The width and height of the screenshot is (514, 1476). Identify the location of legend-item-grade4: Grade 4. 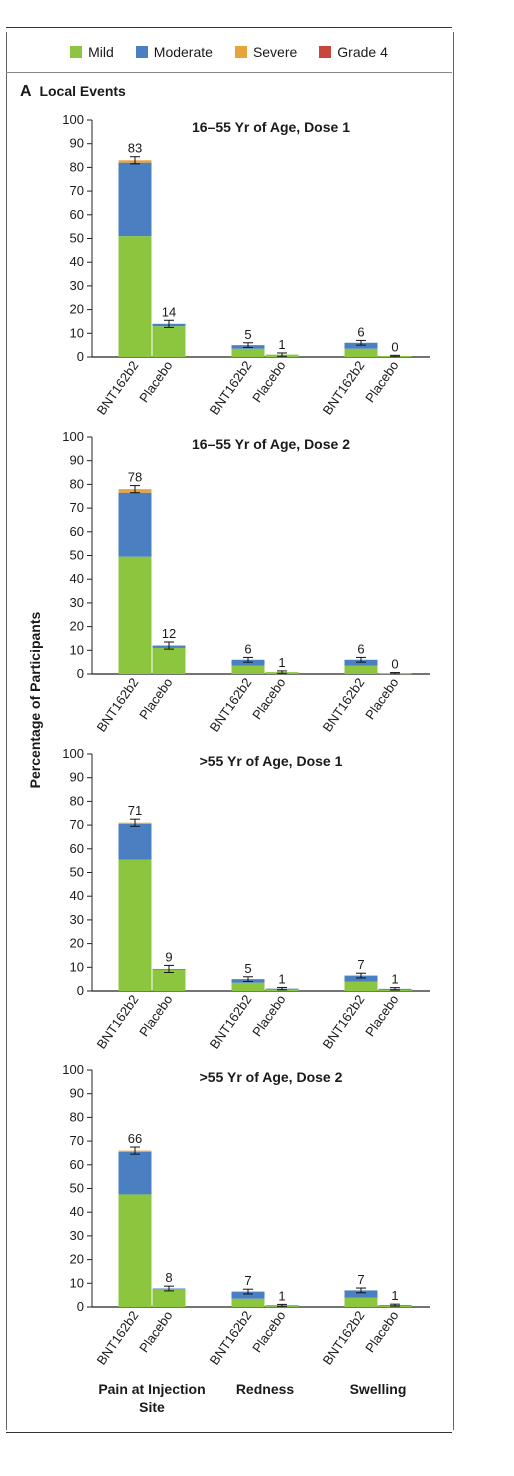
(353, 52).